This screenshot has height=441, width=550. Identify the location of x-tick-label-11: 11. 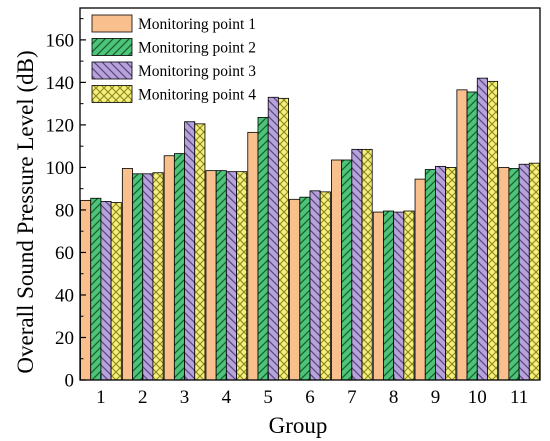
(519, 397).